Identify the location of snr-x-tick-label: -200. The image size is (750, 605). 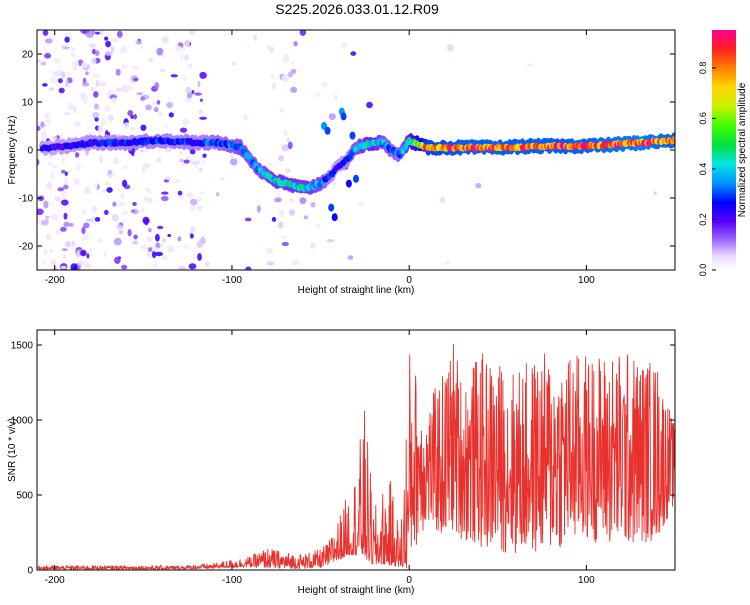
(55, 580).